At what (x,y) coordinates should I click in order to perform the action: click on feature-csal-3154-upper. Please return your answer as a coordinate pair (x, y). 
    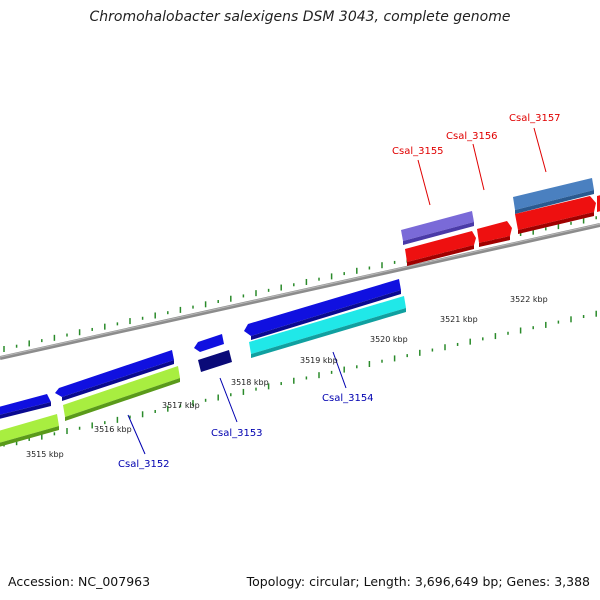
    Looking at the image, I should click on (322, 309).